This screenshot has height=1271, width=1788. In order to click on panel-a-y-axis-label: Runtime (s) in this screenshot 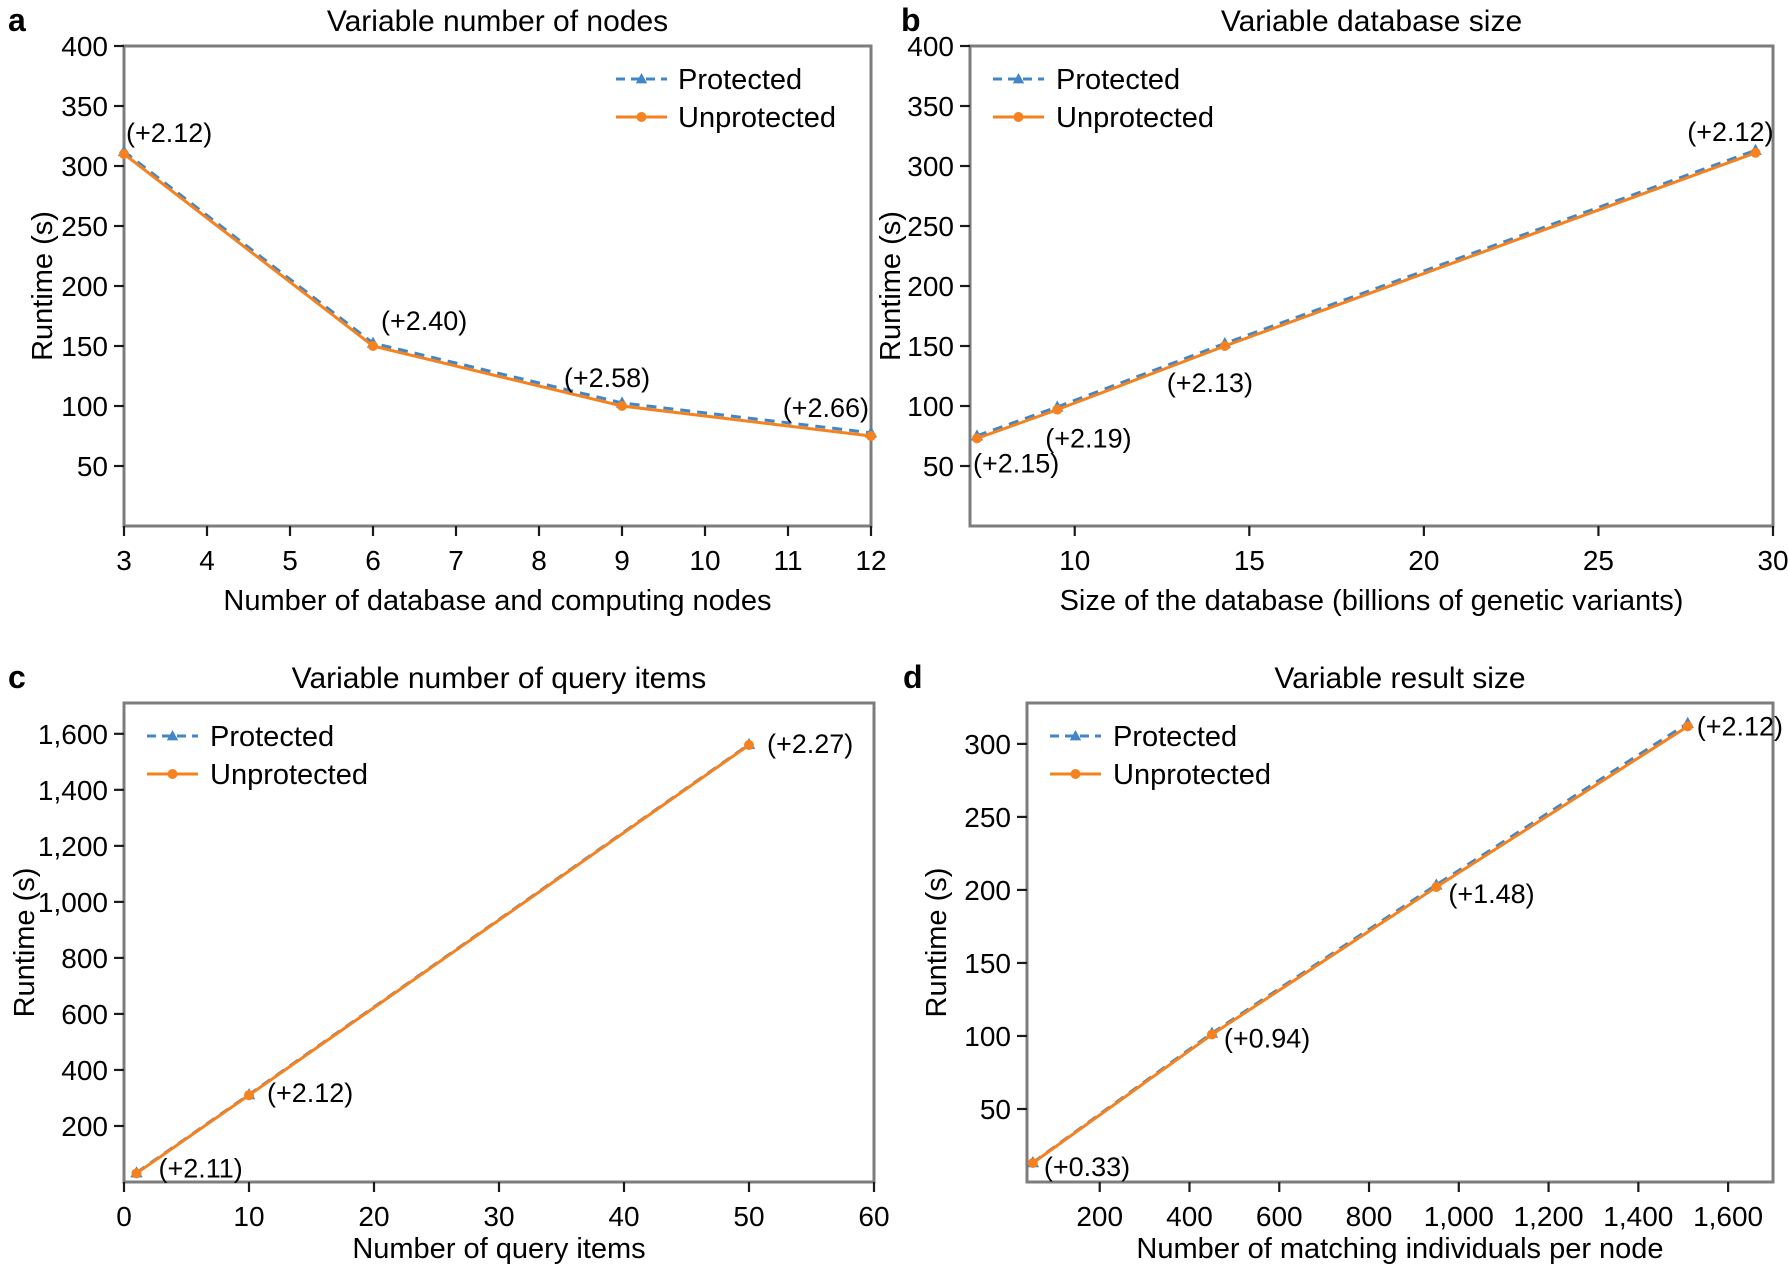, I will do `click(43, 286)`.